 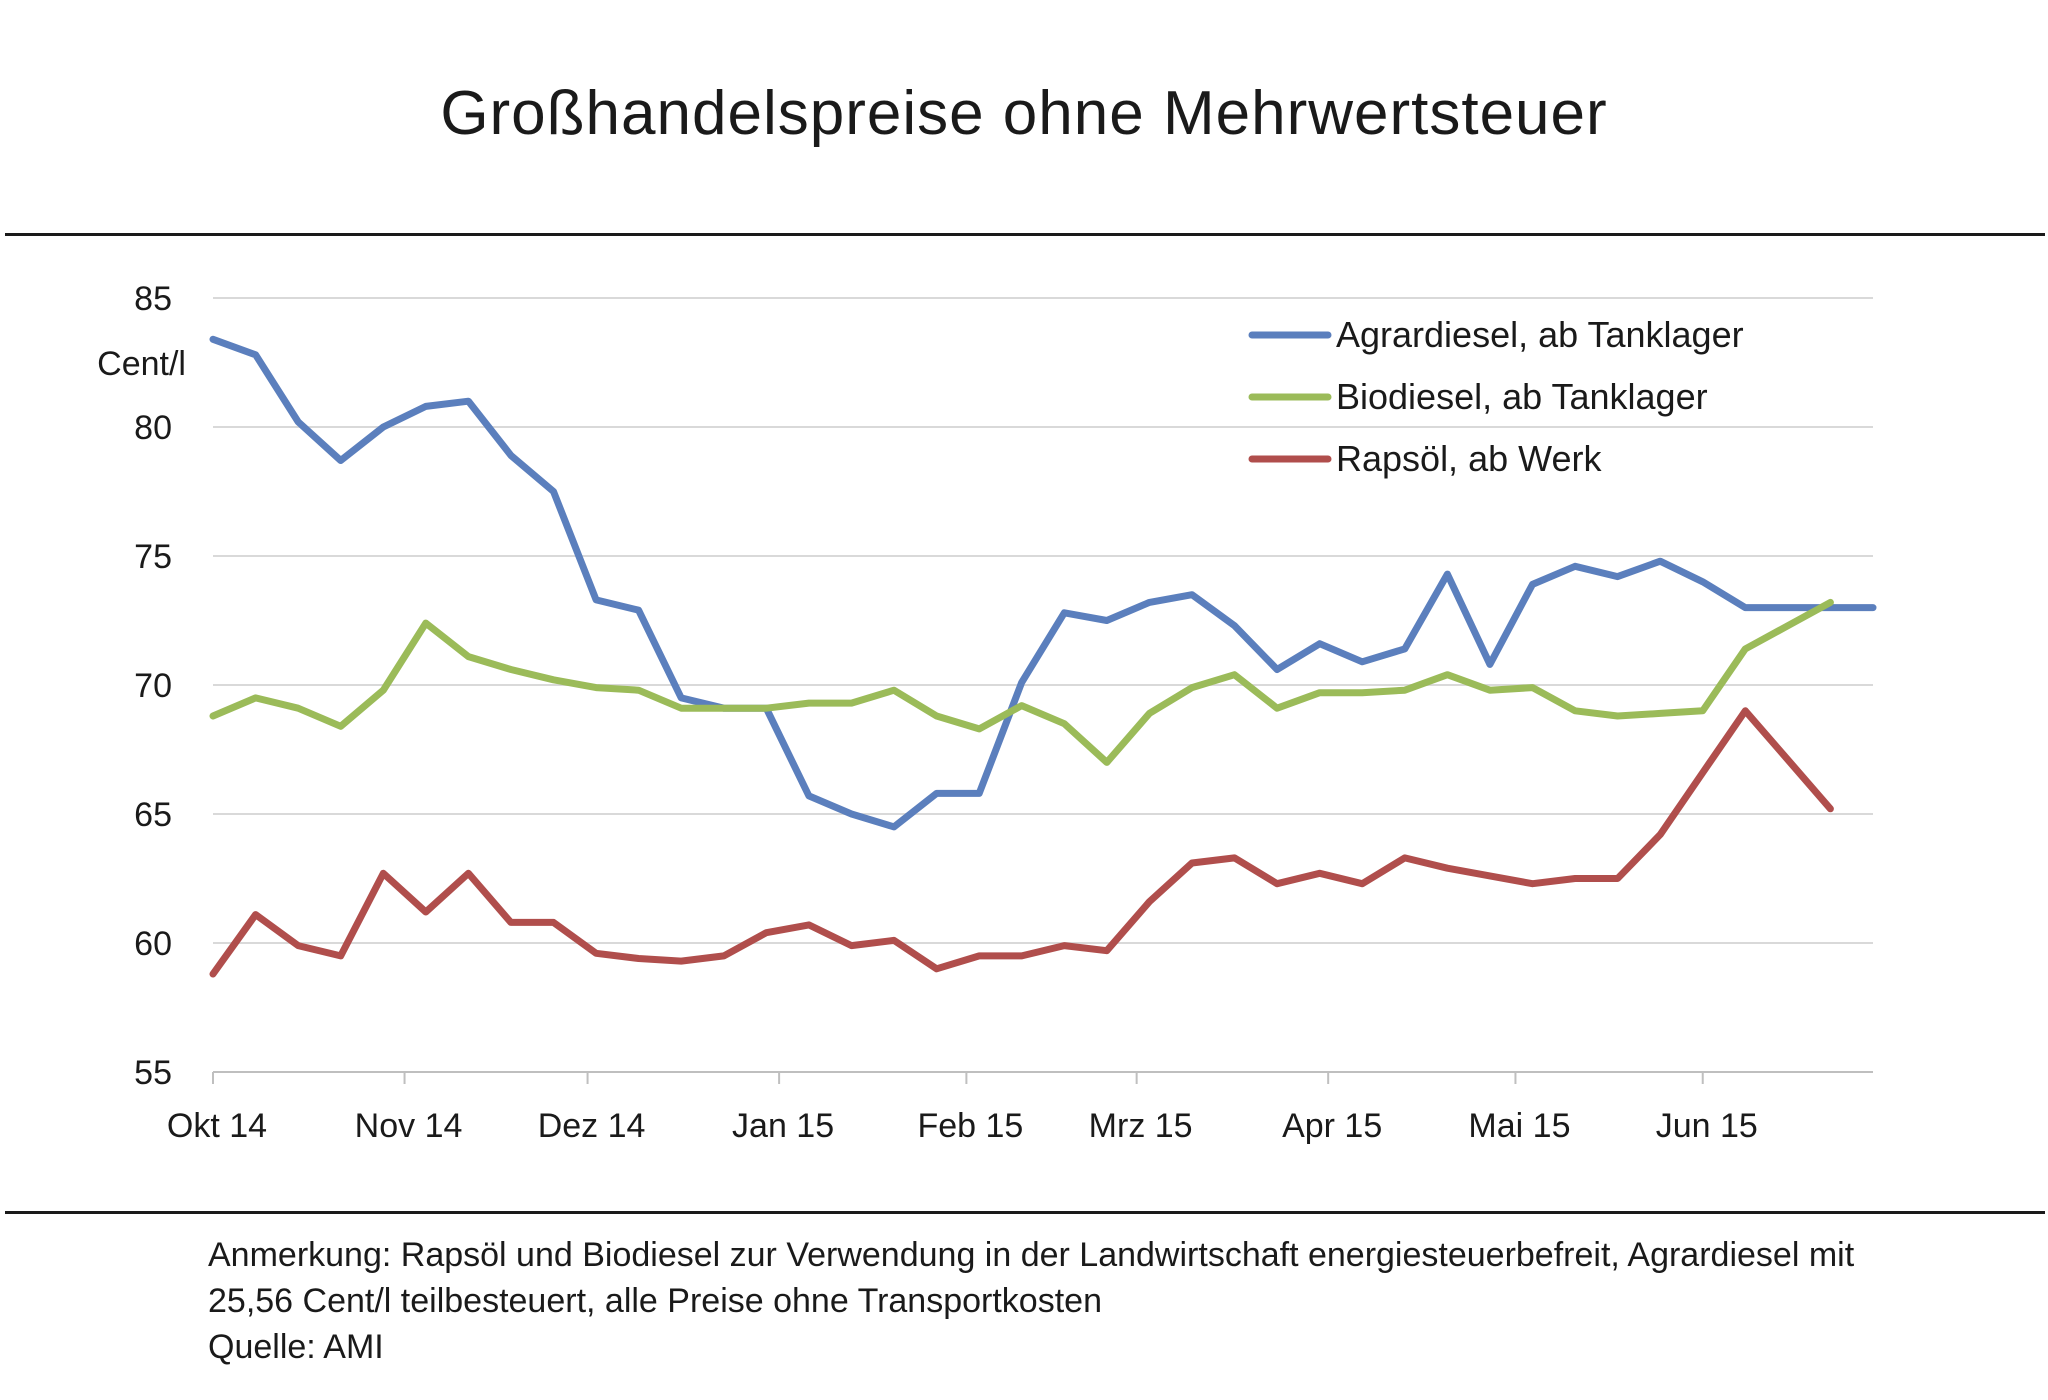 I want to click on y-tick-label: 65, so click(x=153, y=815).